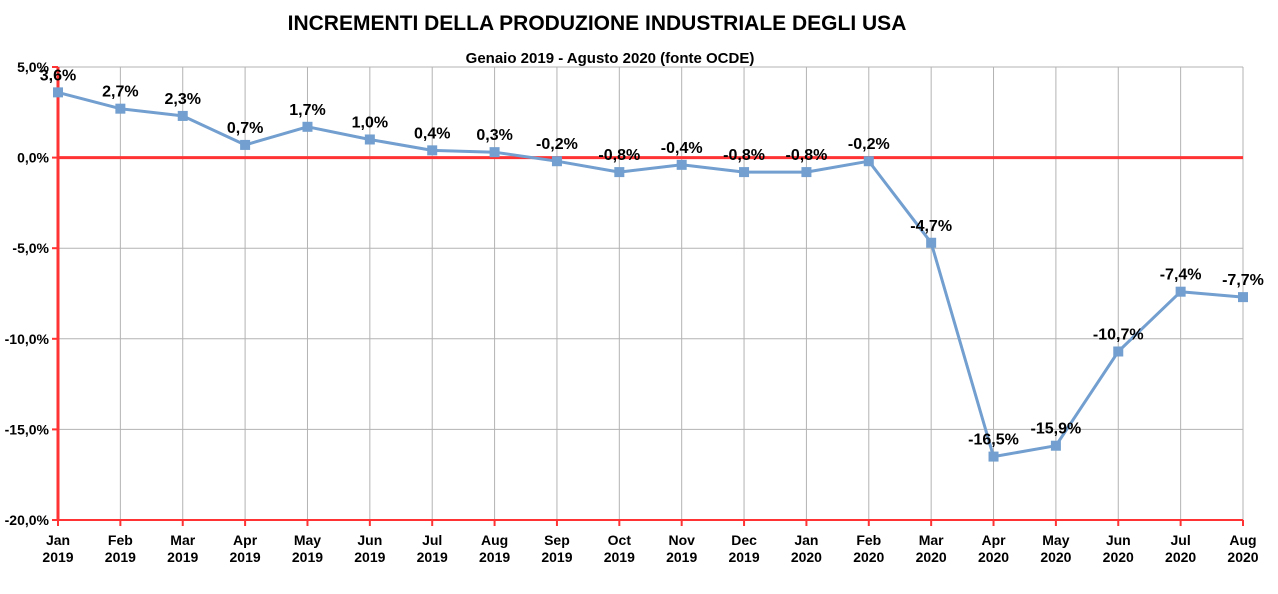 This screenshot has width=1278, height=594. Describe the element at coordinates (182, 548) in the screenshot. I see `x-tick-label: Mar 2019` at that location.